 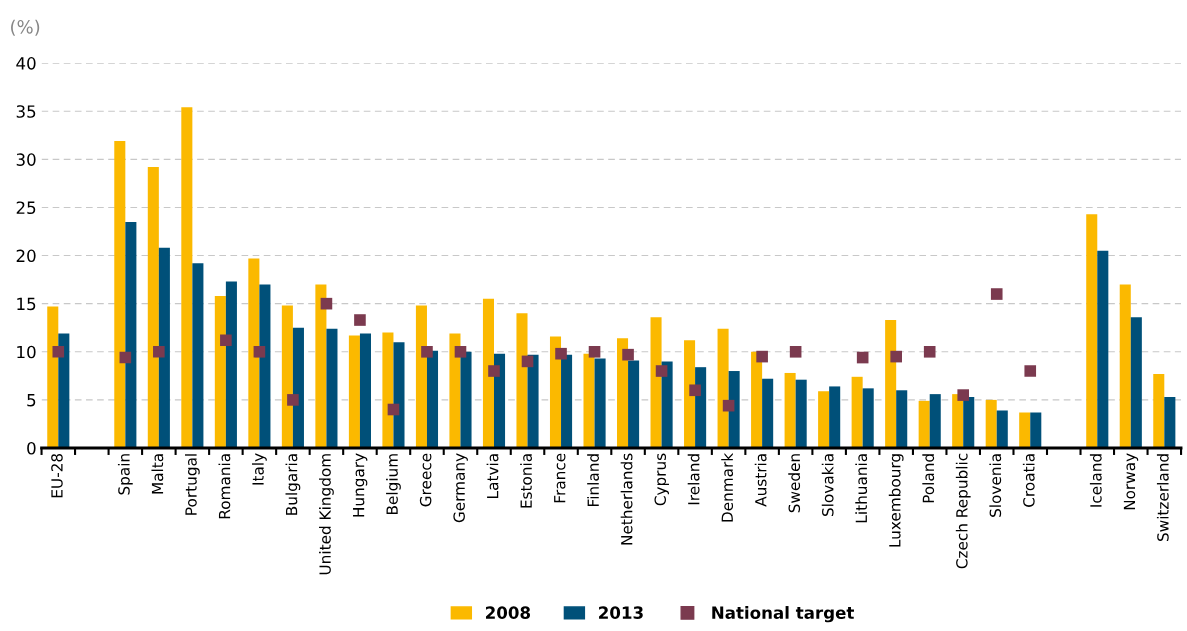 What do you see at coordinates (1028, 480) in the screenshot?
I see `x-tick-label: Croatia` at bounding box center [1028, 480].